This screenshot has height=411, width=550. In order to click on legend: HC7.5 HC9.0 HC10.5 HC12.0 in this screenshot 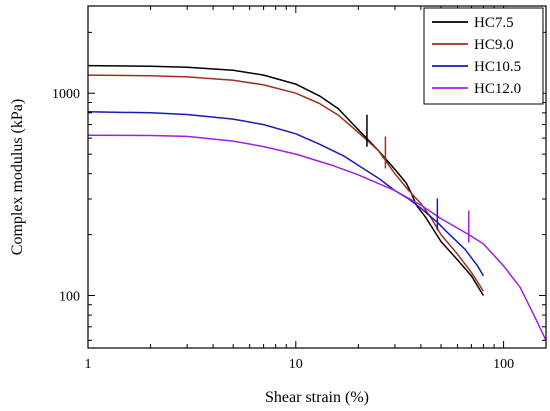, I will do `click(483, 56)`.